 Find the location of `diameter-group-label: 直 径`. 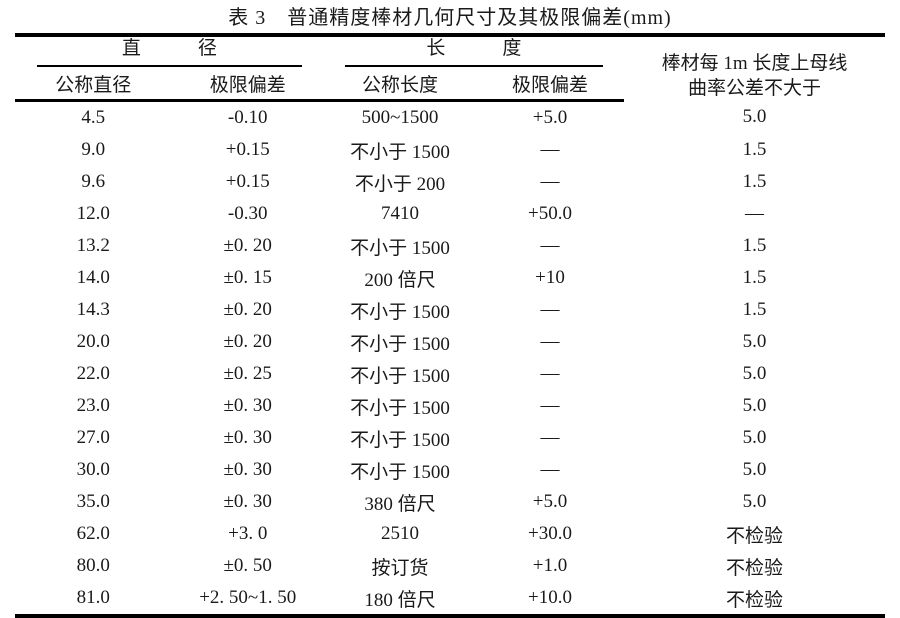

diameter-group-label: 直 径 is located at coordinates (169, 52).